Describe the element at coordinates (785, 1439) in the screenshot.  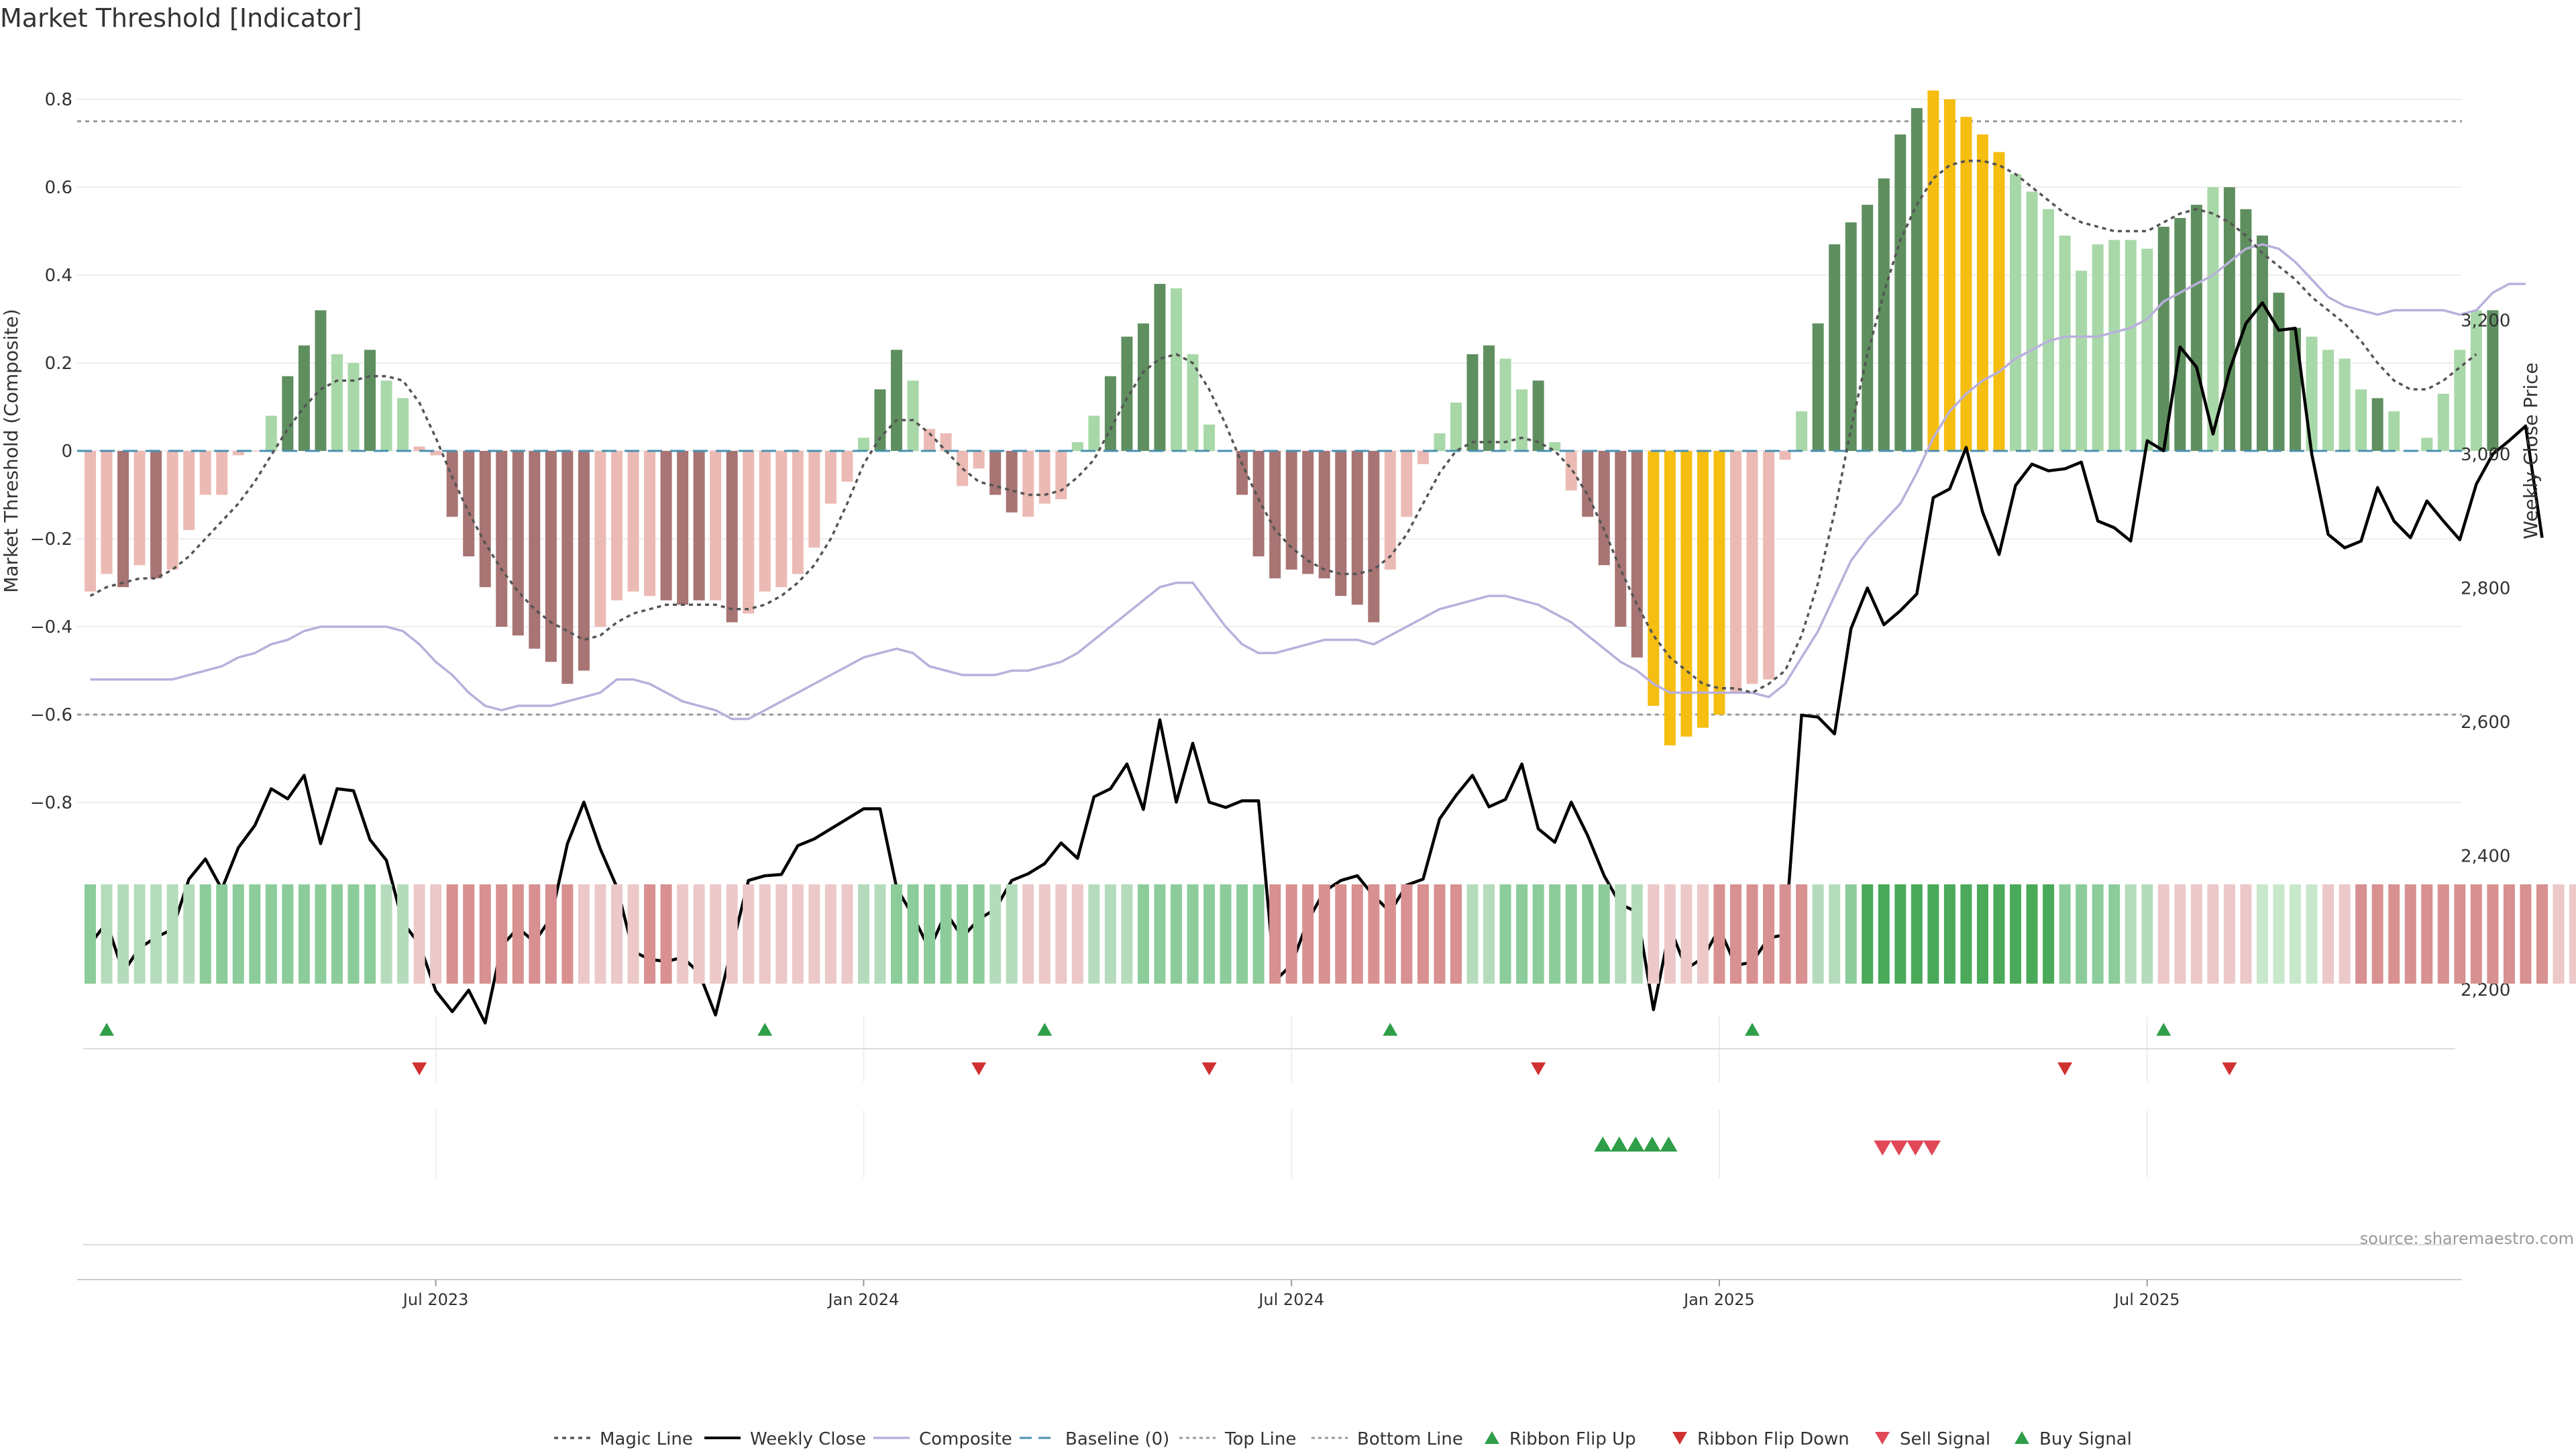
I see `legend-item-close: Weekly Close` at that location.